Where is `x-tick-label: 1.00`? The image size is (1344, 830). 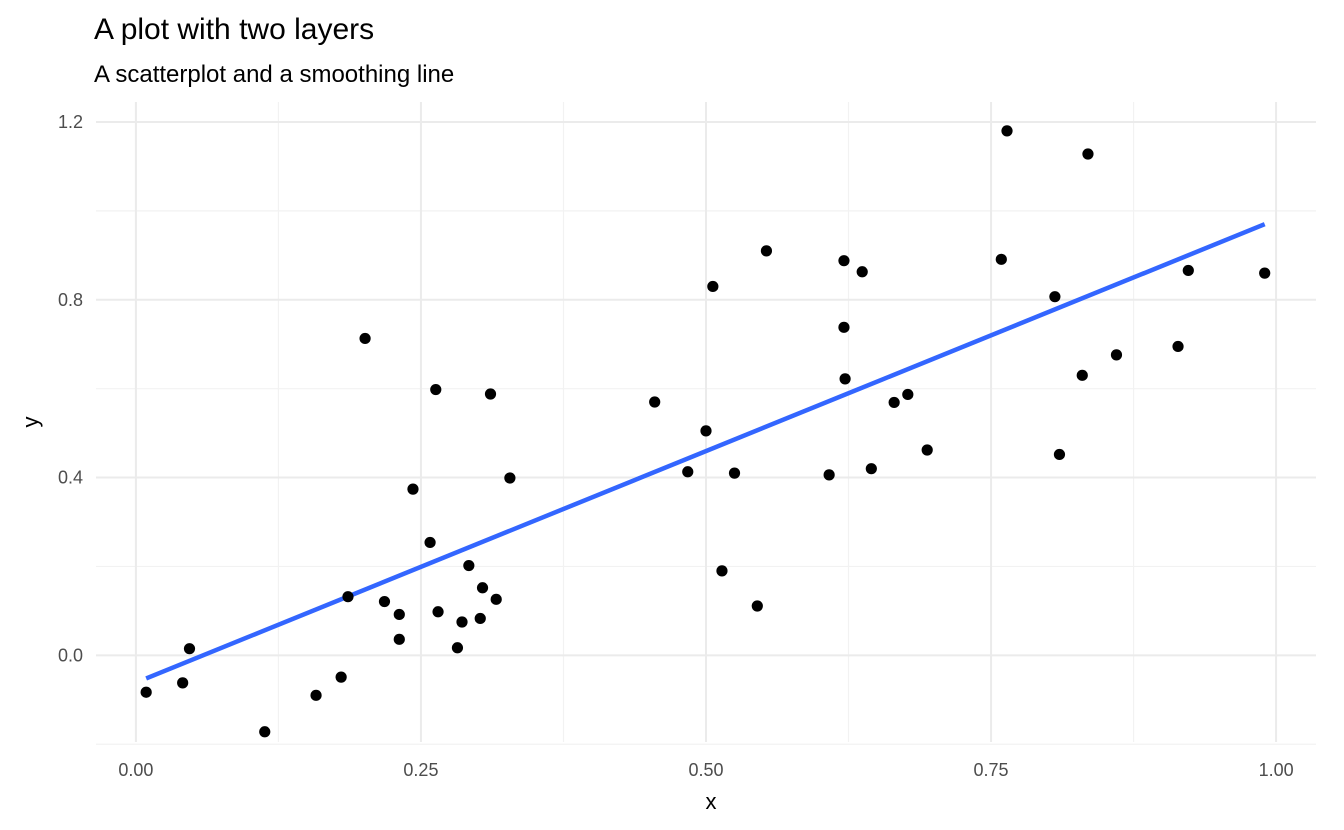 x-tick-label: 1.00 is located at coordinates (1276, 770).